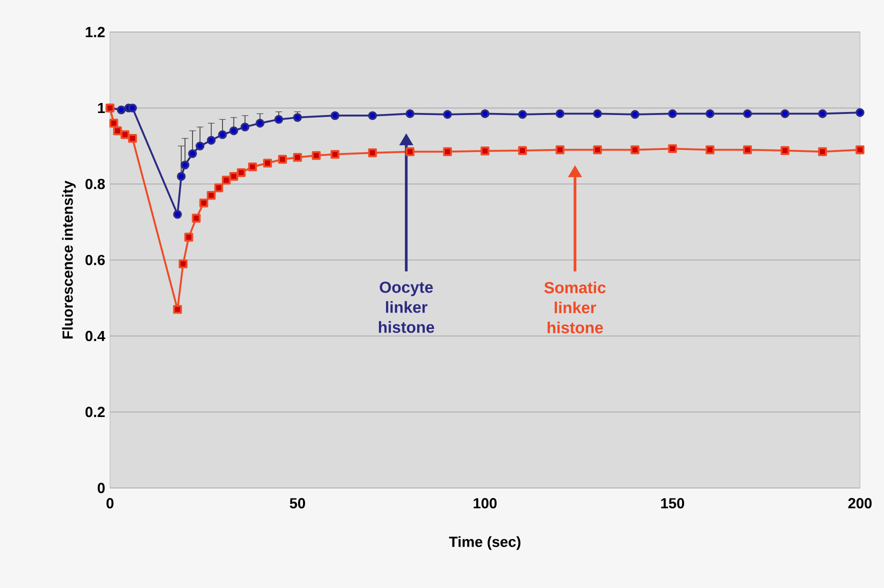 This screenshot has width=884, height=588. What do you see at coordinates (95, 32) in the screenshot?
I see `y-tick-label: 1.2` at bounding box center [95, 32].